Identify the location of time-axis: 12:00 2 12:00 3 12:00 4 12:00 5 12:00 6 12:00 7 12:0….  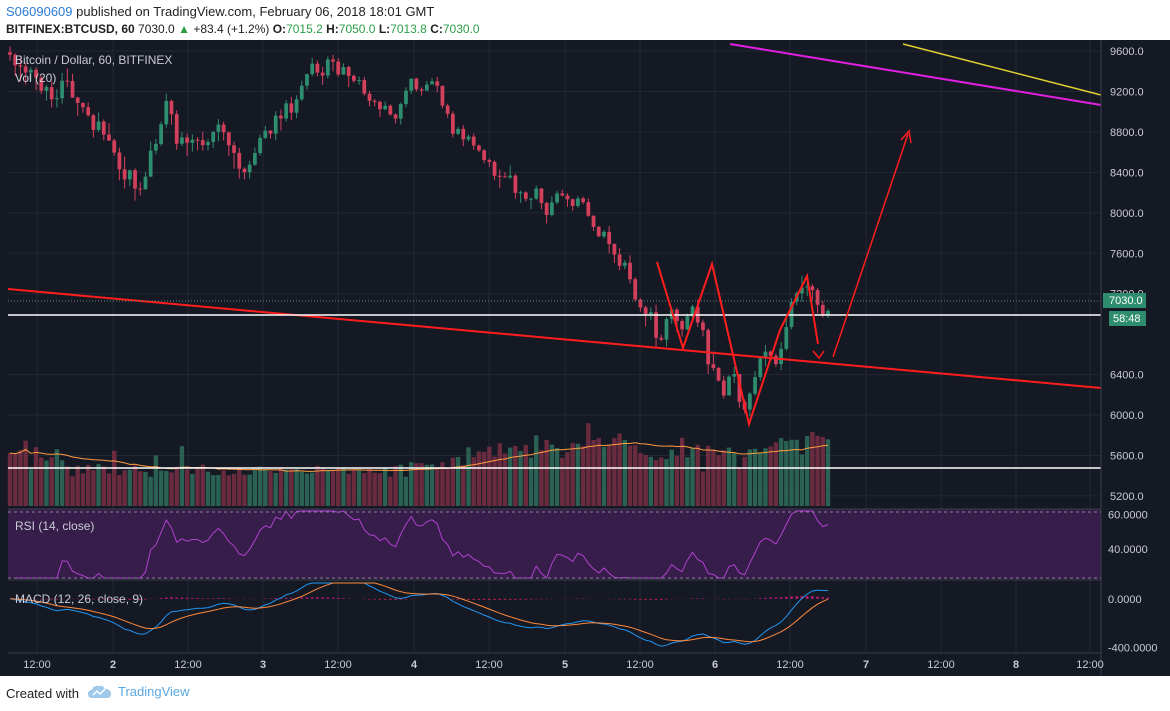
(563, 665).